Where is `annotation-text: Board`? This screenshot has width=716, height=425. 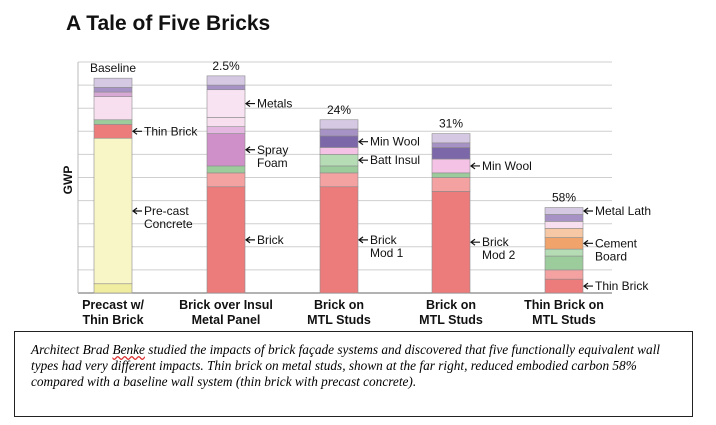
annotation-text: Board is located at coordinates (611, 256).